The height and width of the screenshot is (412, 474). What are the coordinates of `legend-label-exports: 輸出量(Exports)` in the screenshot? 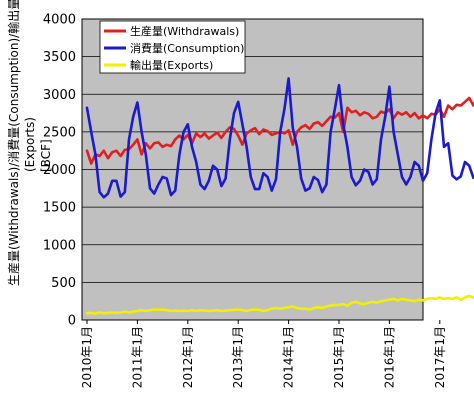 It's located at (171, 65).